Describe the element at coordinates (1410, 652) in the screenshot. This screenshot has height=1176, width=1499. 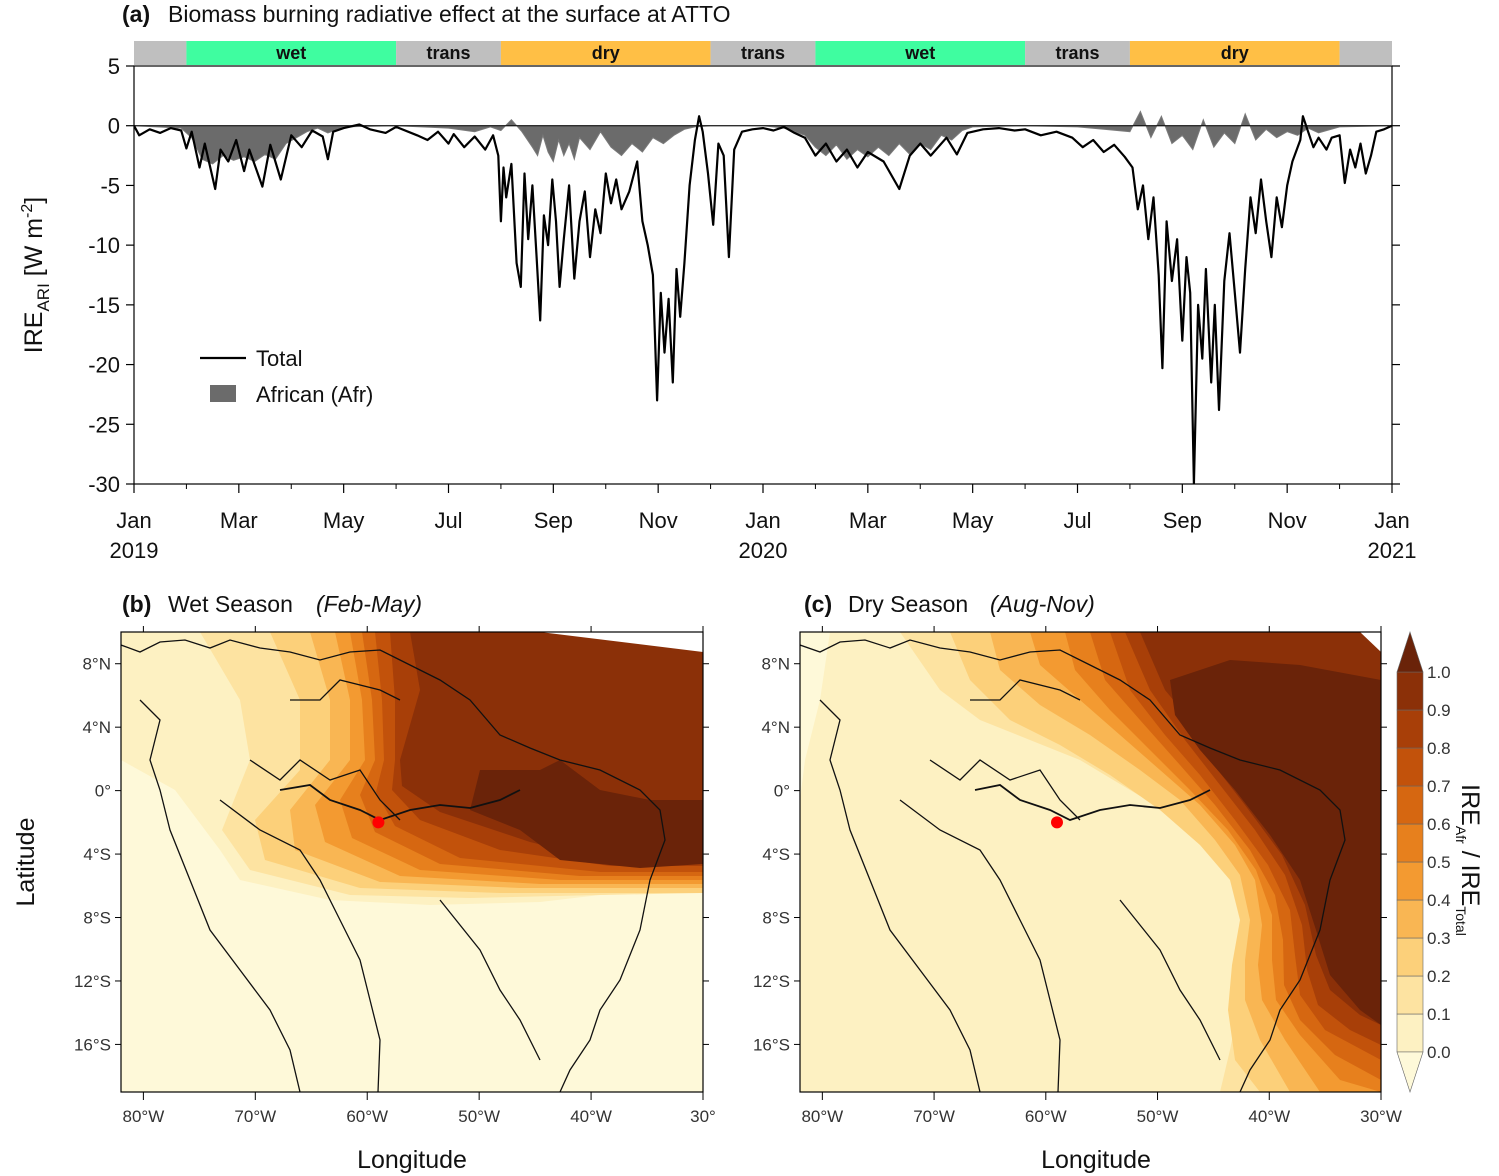
I see `cbar-max-triangle` at that location.